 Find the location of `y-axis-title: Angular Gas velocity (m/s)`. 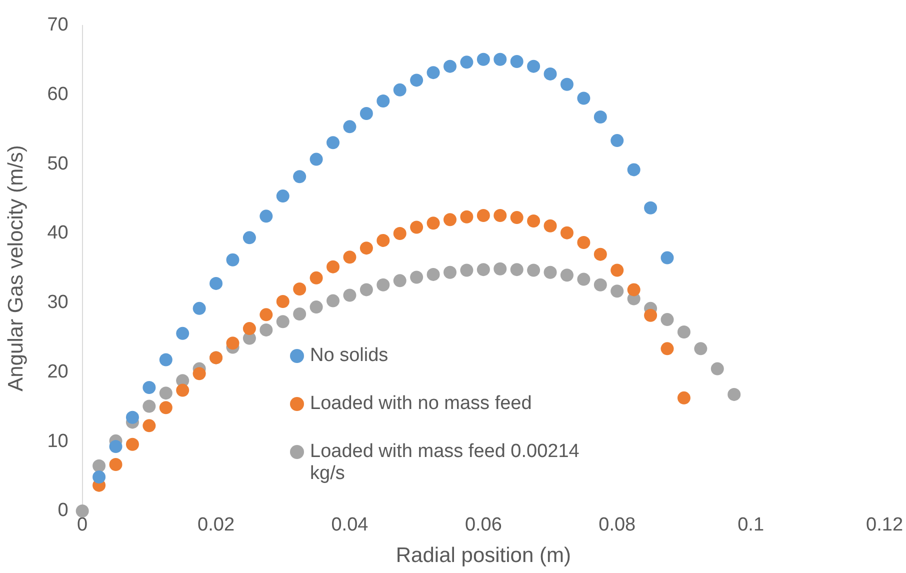

y-axis-title: Angular Gas velocity (m/s) is located at coordinates (16, 268).